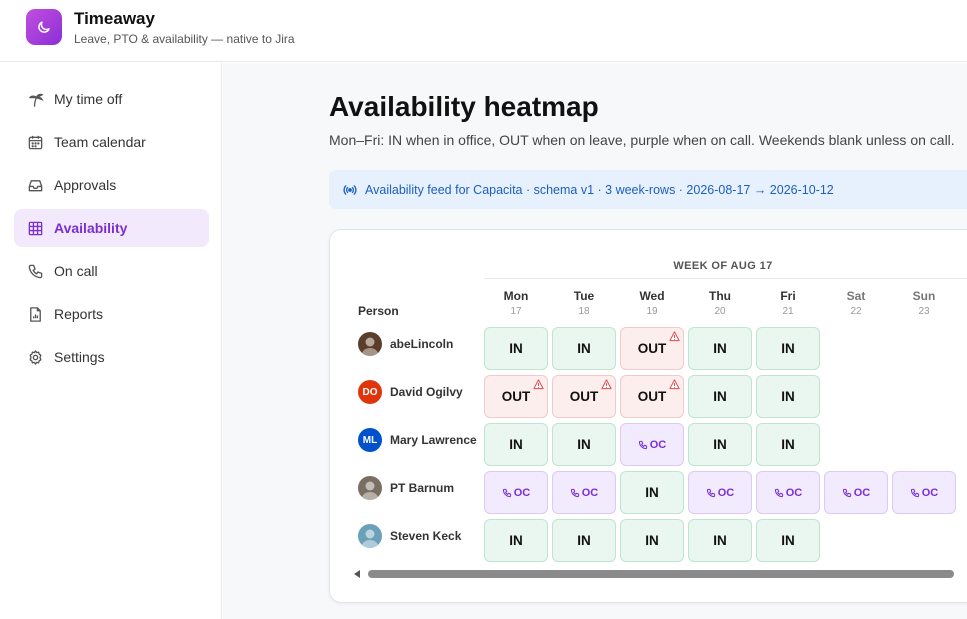  Describe the element at coordinates (111, 142) in the screenshot. I see `sidebar-item-team-calendar: Team calendar` at that location.